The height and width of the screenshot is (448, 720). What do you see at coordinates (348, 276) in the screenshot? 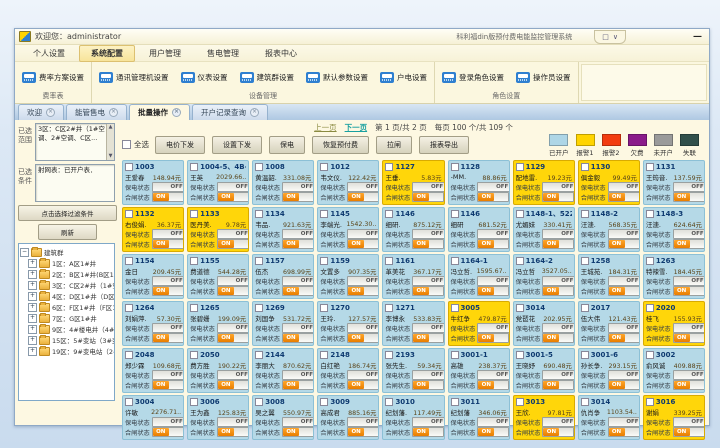
I see `meter-card: 1159 文置多 907.35元 保电状态 OFF` at bounding box center [348, 276].